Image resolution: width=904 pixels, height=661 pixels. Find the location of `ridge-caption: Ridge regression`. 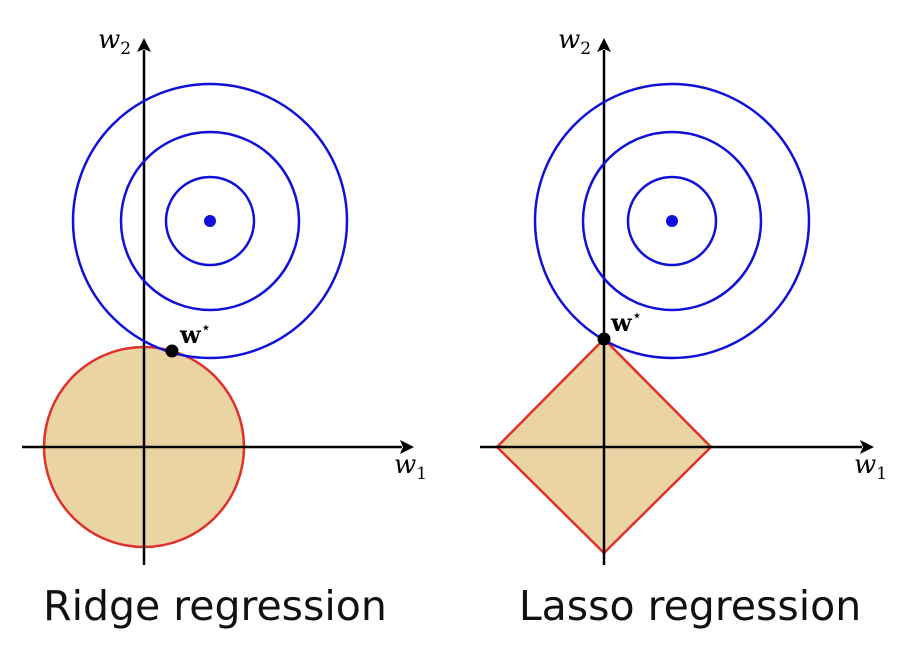

ridge-caption: Ridge regression is located at coordinates (215, 606).